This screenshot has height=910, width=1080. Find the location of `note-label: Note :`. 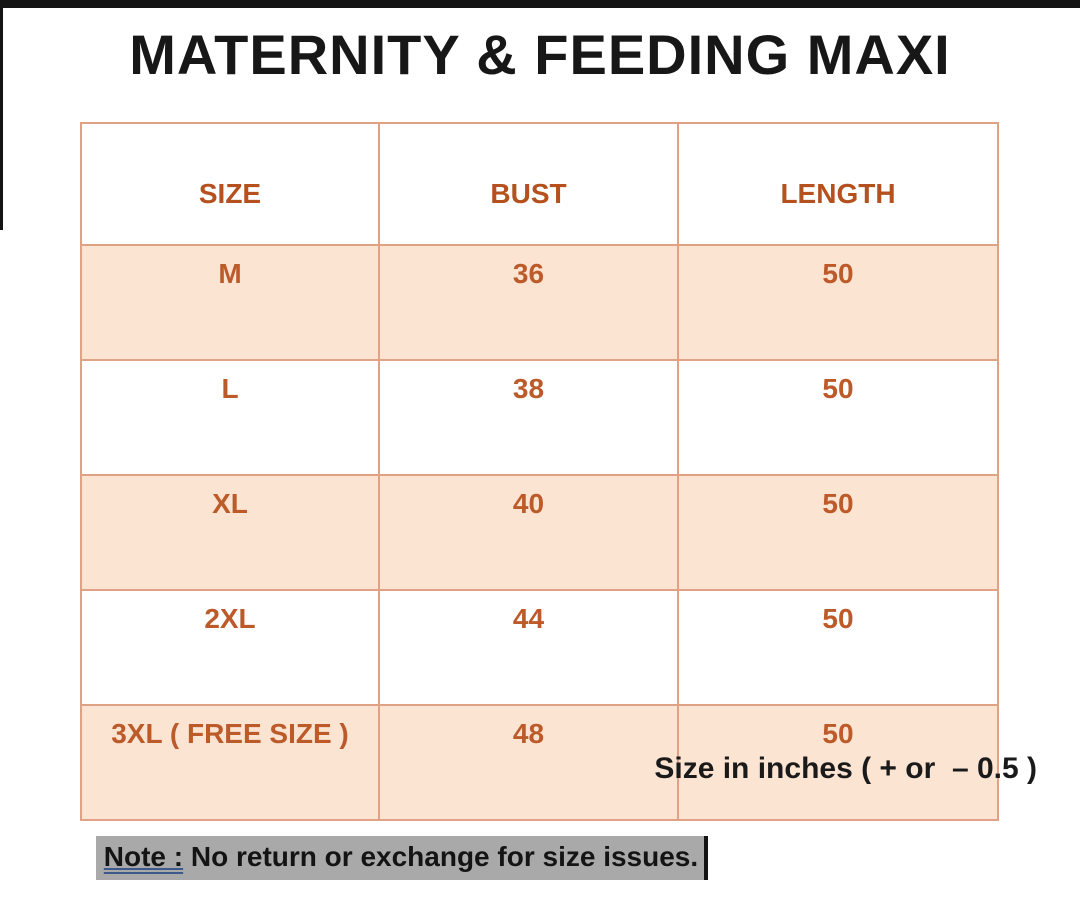

note-label: Note : is located at coordinates (143, 856).